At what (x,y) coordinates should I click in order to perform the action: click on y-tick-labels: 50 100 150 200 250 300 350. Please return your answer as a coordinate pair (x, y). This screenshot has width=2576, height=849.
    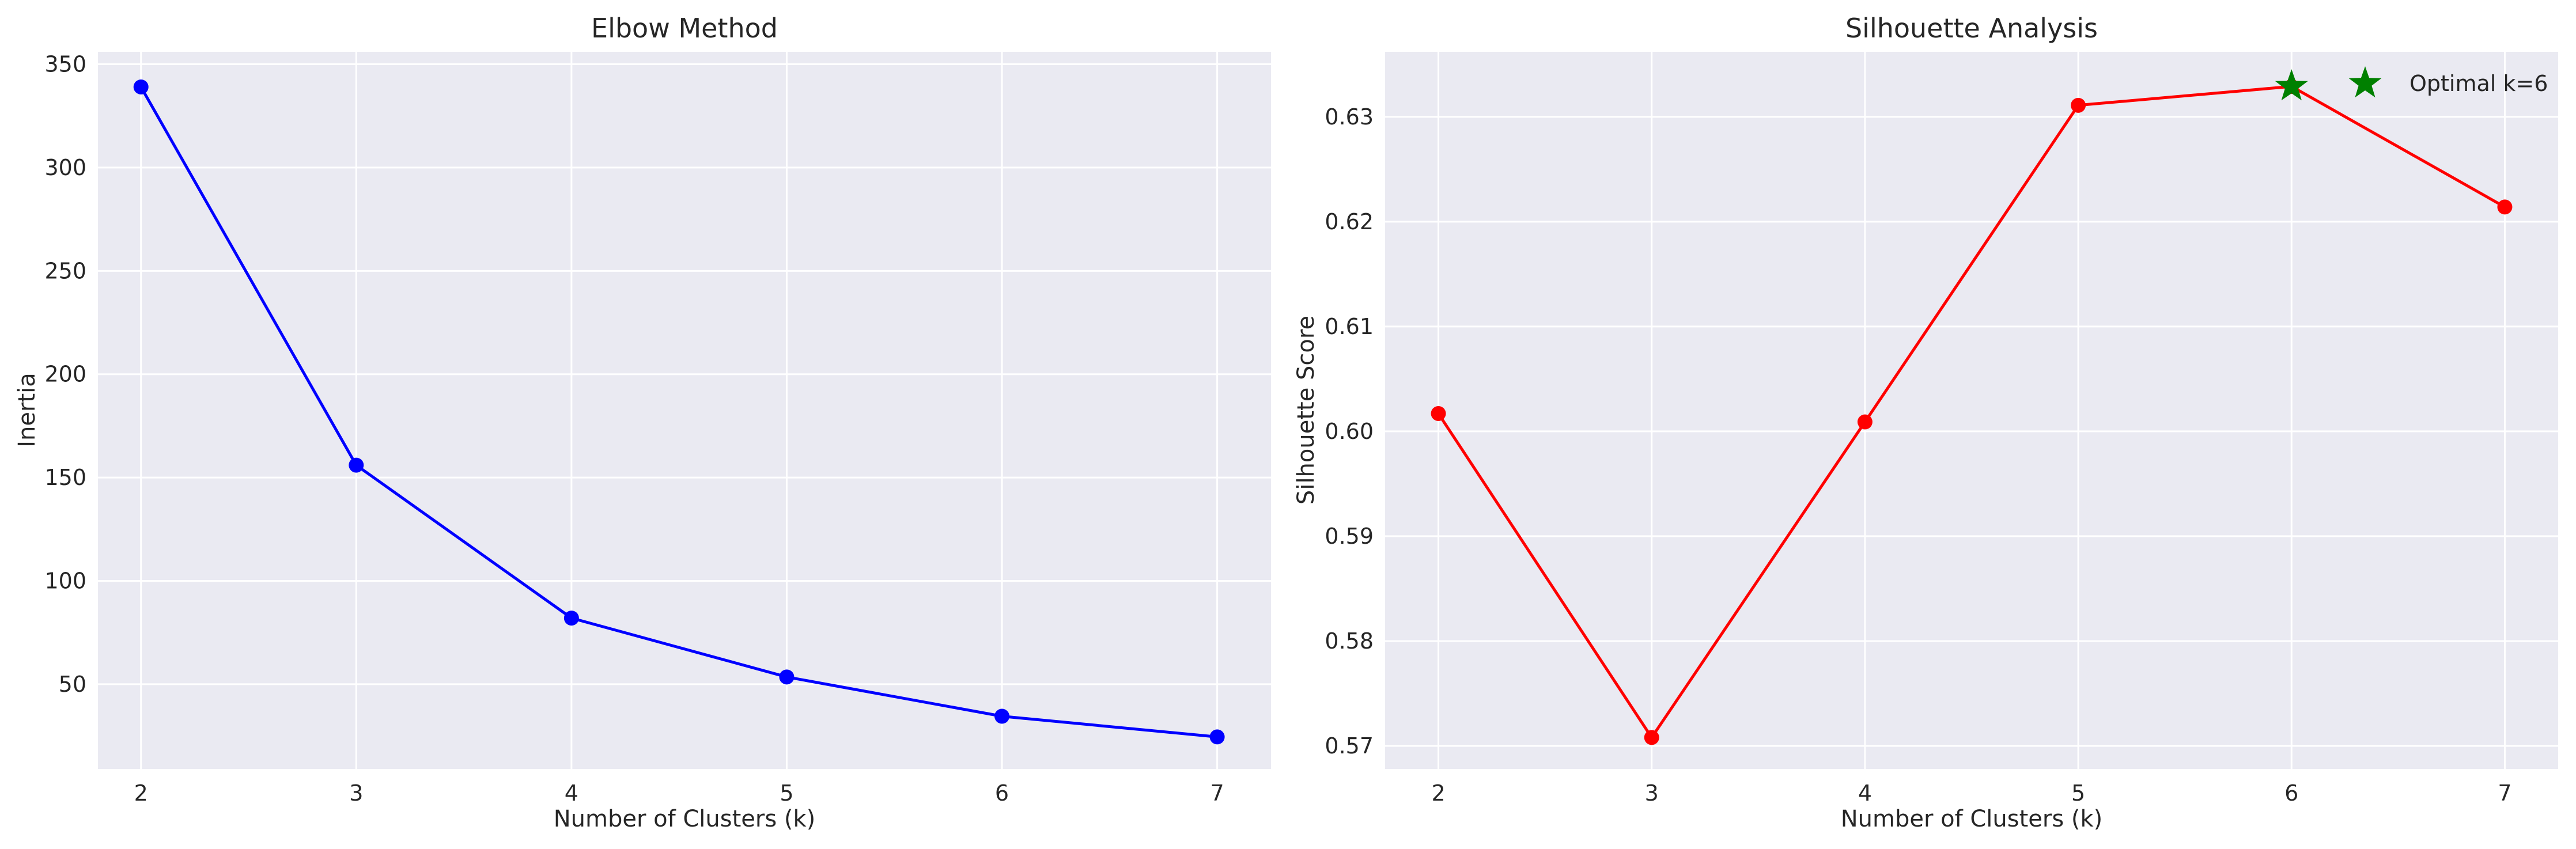
    Looking at the image, I should click on (65, 374).